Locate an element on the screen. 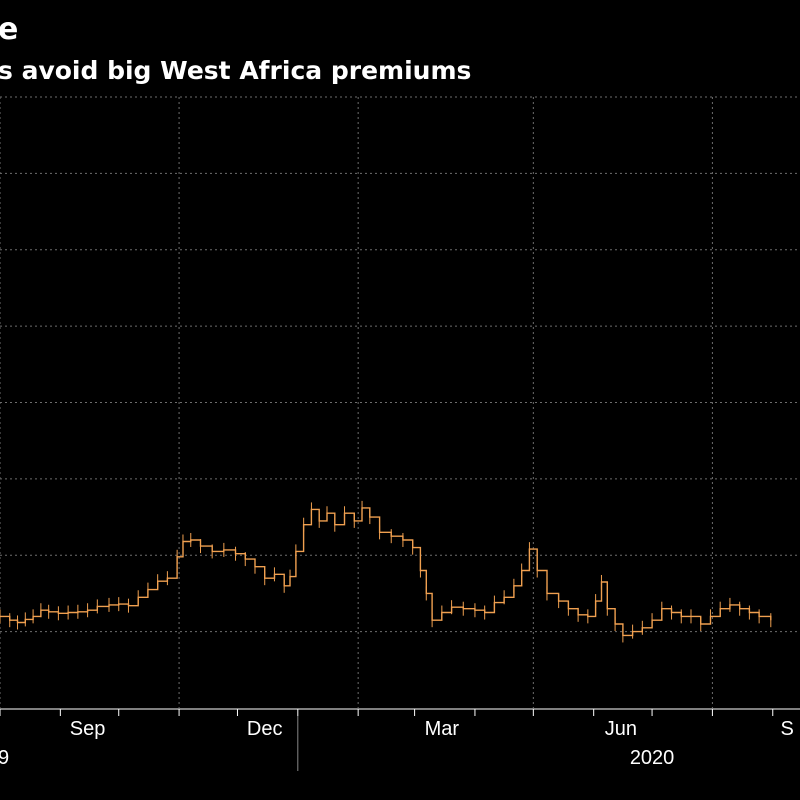  x-tick-label: Mar is located at coordinates (442, 729).